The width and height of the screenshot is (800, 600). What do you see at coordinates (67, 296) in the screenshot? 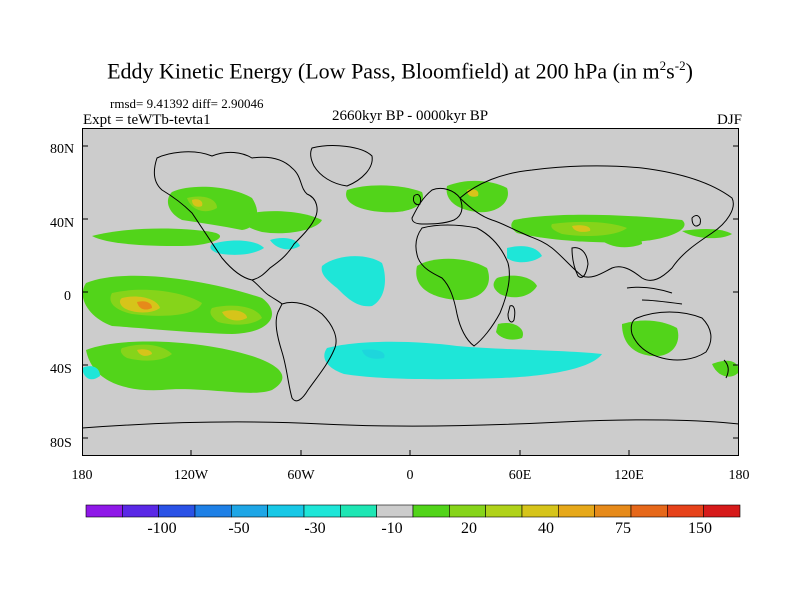
I see `y-tick-label: 0` at bounding box center [67, 296].